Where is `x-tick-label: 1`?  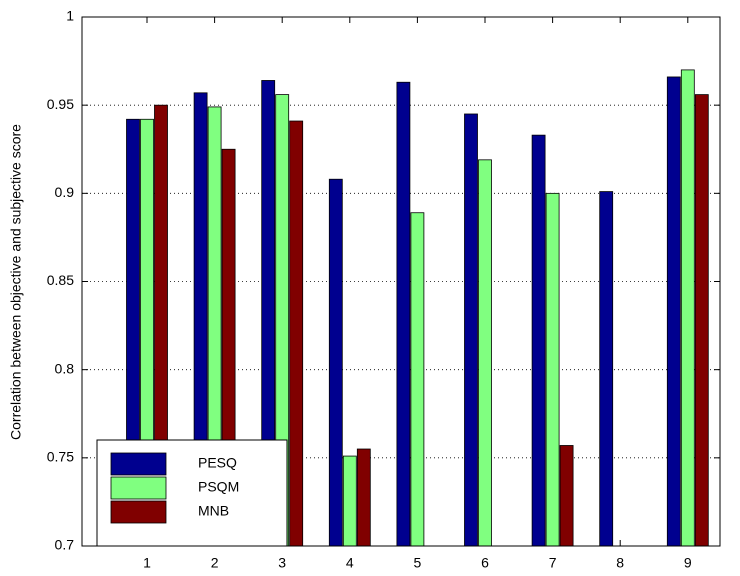 x-tick-label: 1 is located at coordinates (147, 563).